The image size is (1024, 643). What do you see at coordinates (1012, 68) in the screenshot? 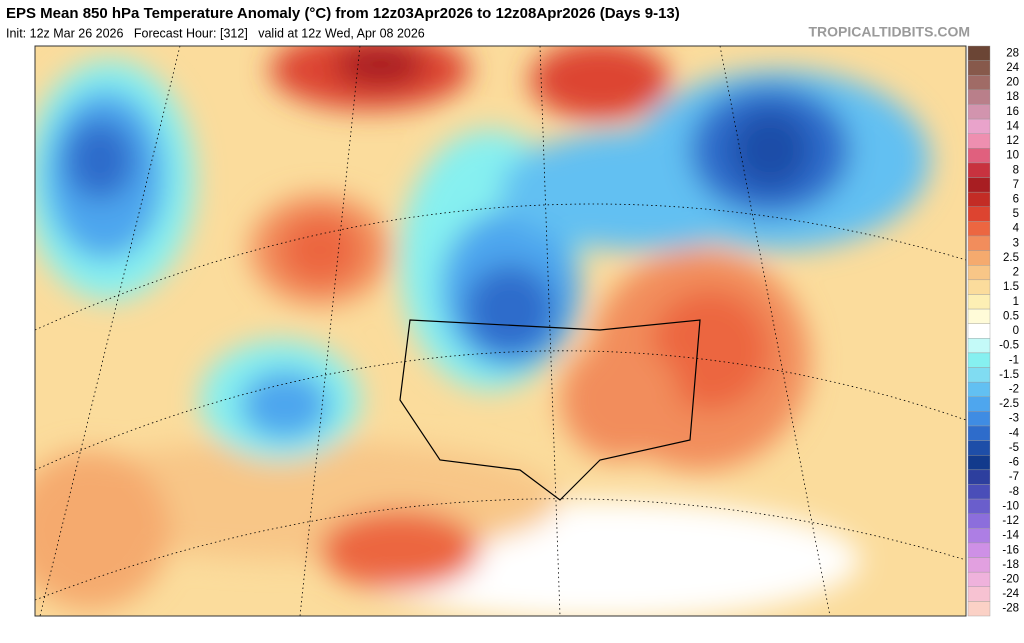
I see `legend-label: 24` at bounding box center [1012, 68].